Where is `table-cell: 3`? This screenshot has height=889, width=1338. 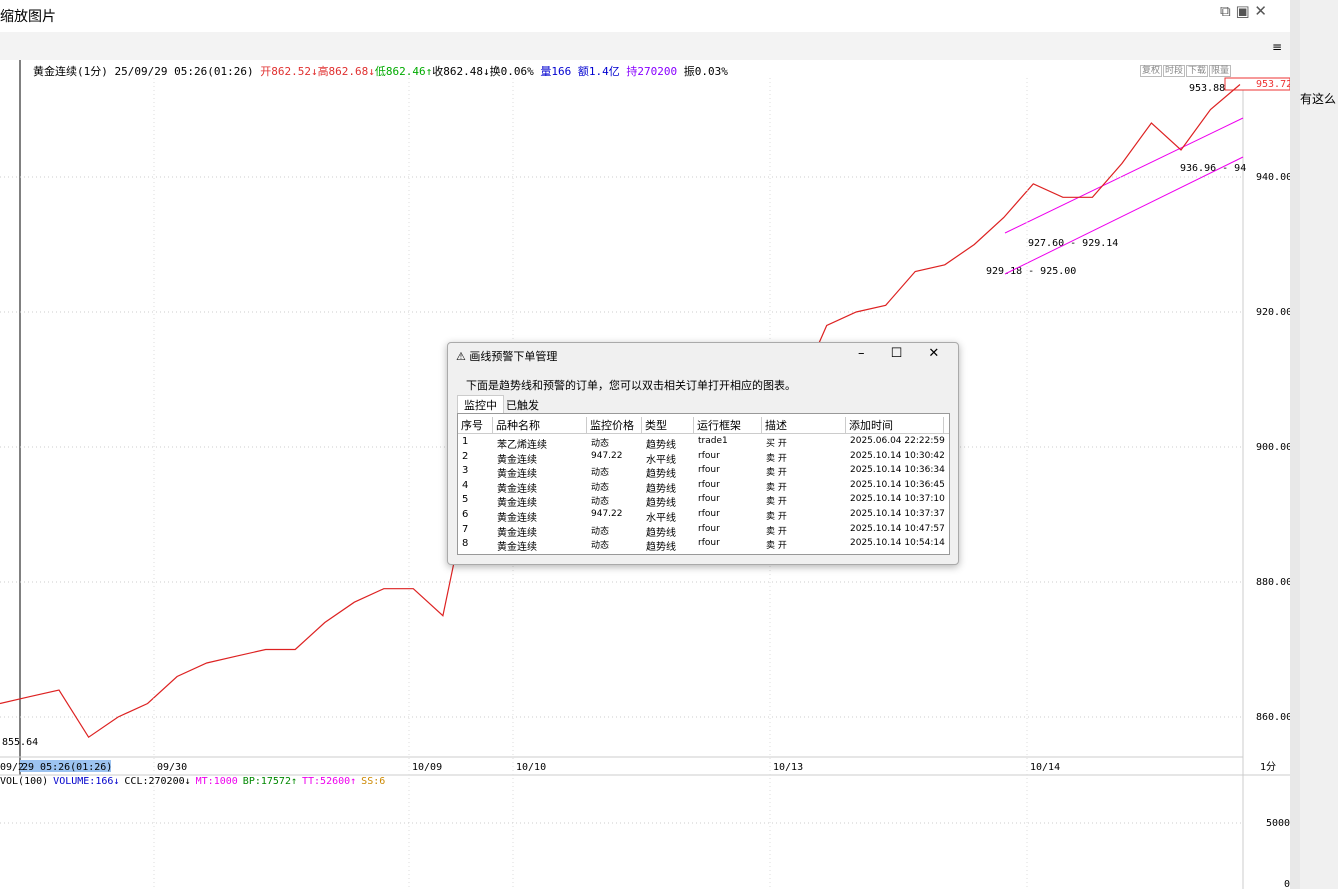 table-cell: 3 is located at coordinates (465, 471).